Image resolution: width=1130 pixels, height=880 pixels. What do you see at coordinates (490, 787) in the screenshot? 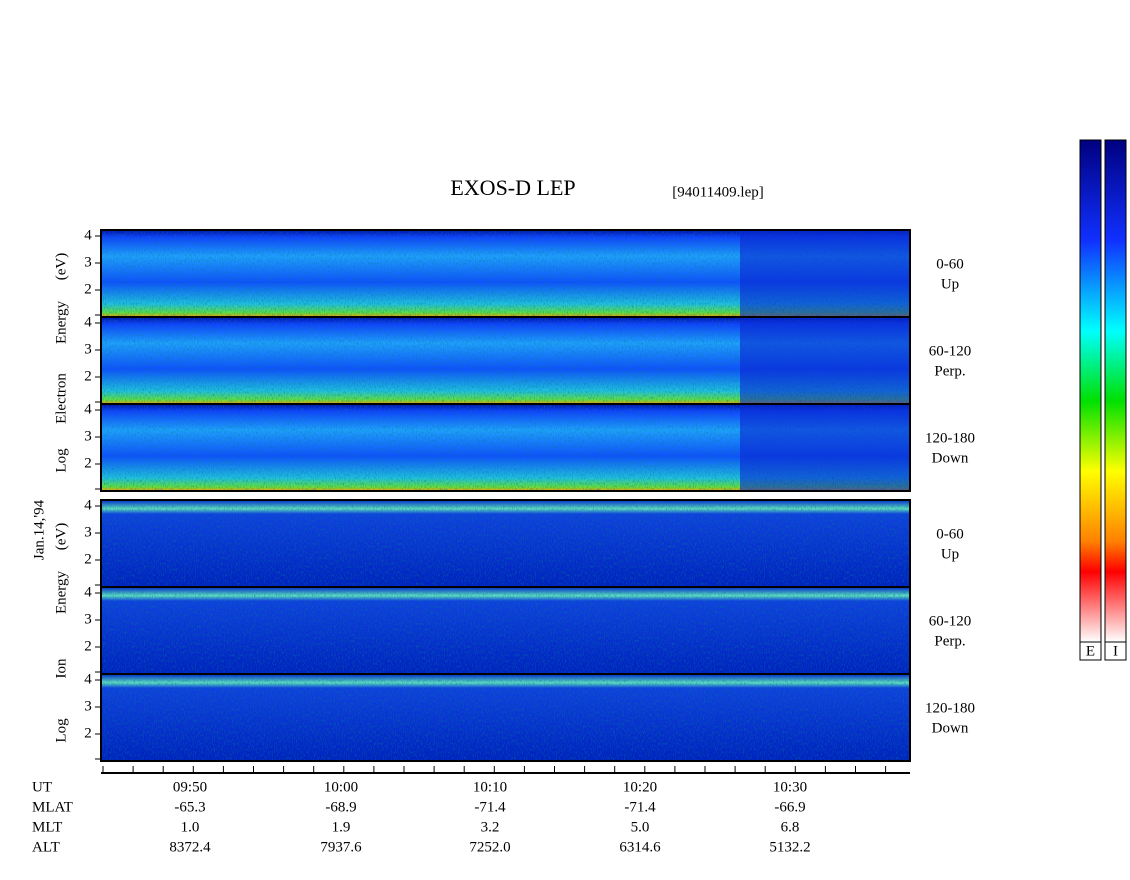
I see `row-value: 10:10` at bounding box center [490, 787].